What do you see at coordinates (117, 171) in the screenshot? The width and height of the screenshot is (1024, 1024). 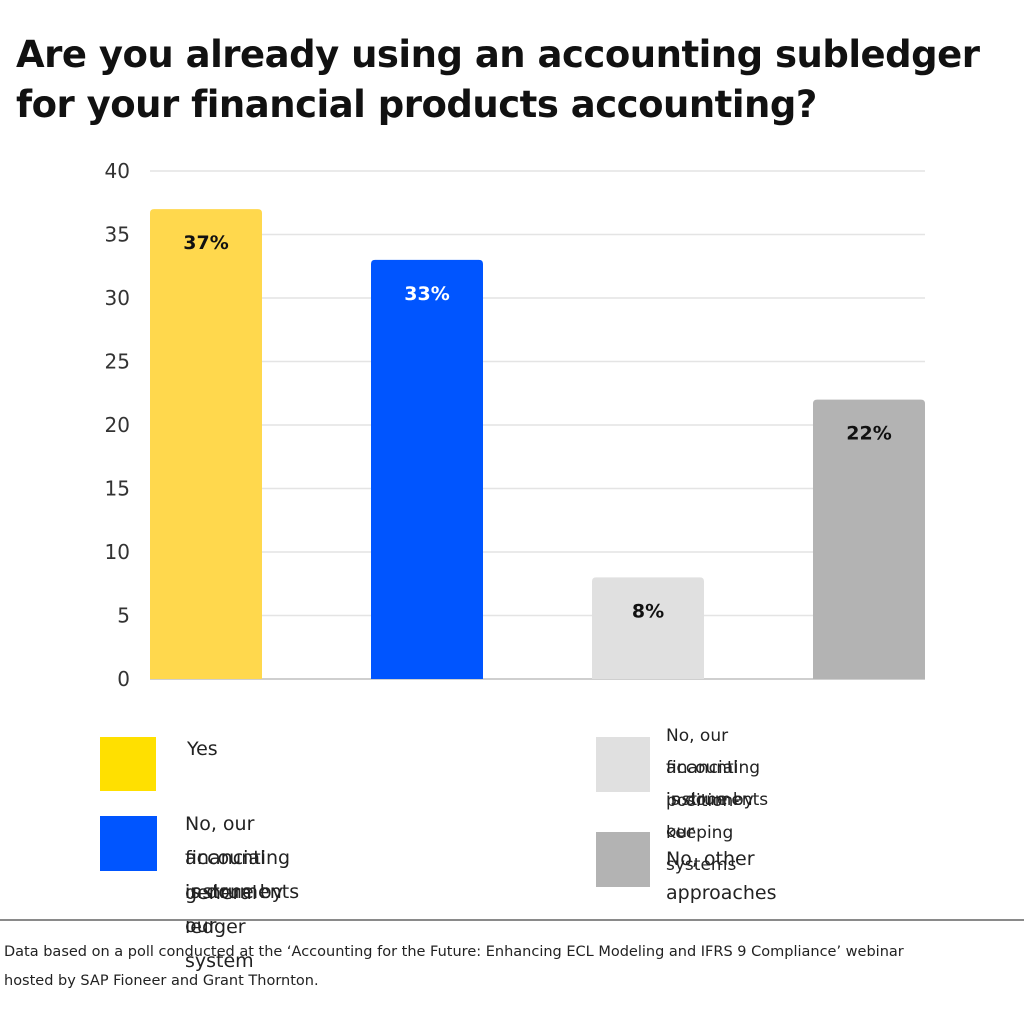 I see `y-tick-label: 40` at bounding box center [117, 171].